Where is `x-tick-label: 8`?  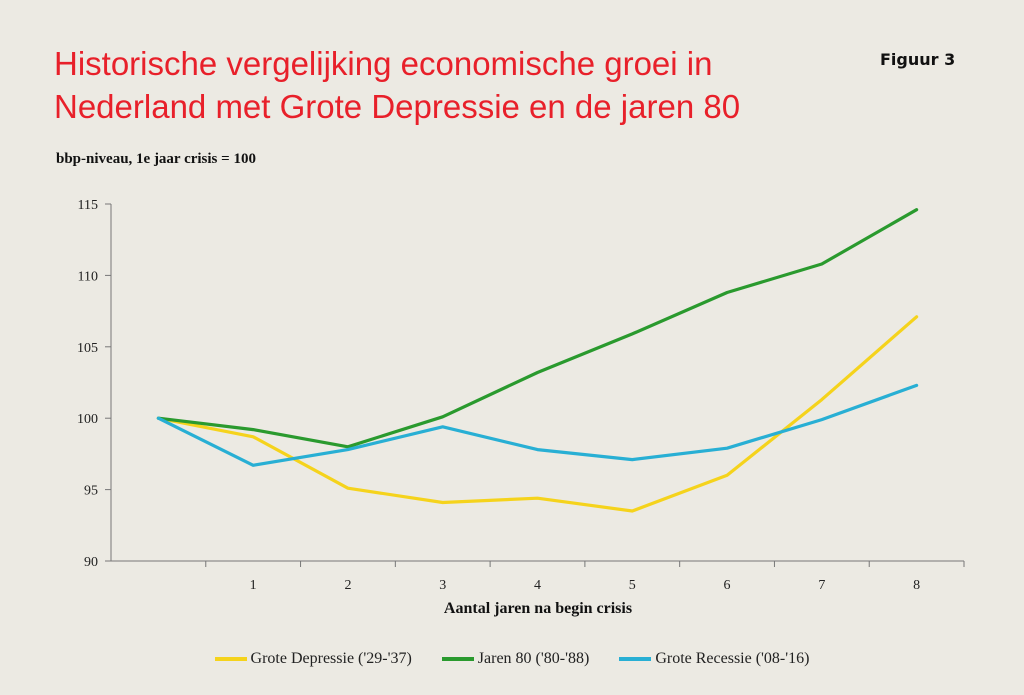 x-tick-label: 8 is located at coordinates (916, 585).